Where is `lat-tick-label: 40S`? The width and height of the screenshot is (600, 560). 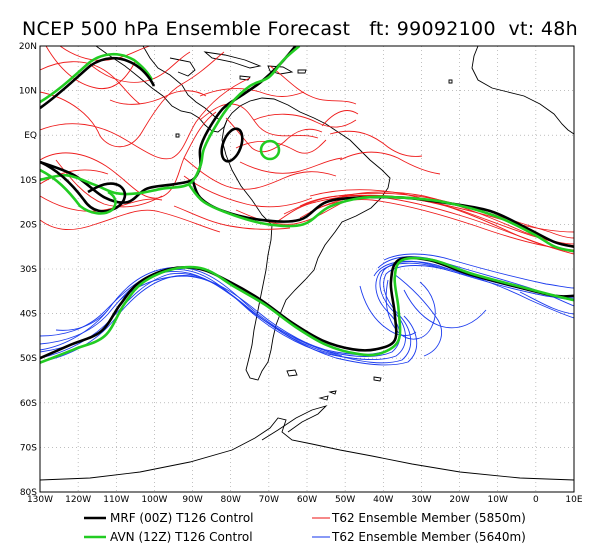
lat-tick-label: 40S is located at coordinates (28, 315).